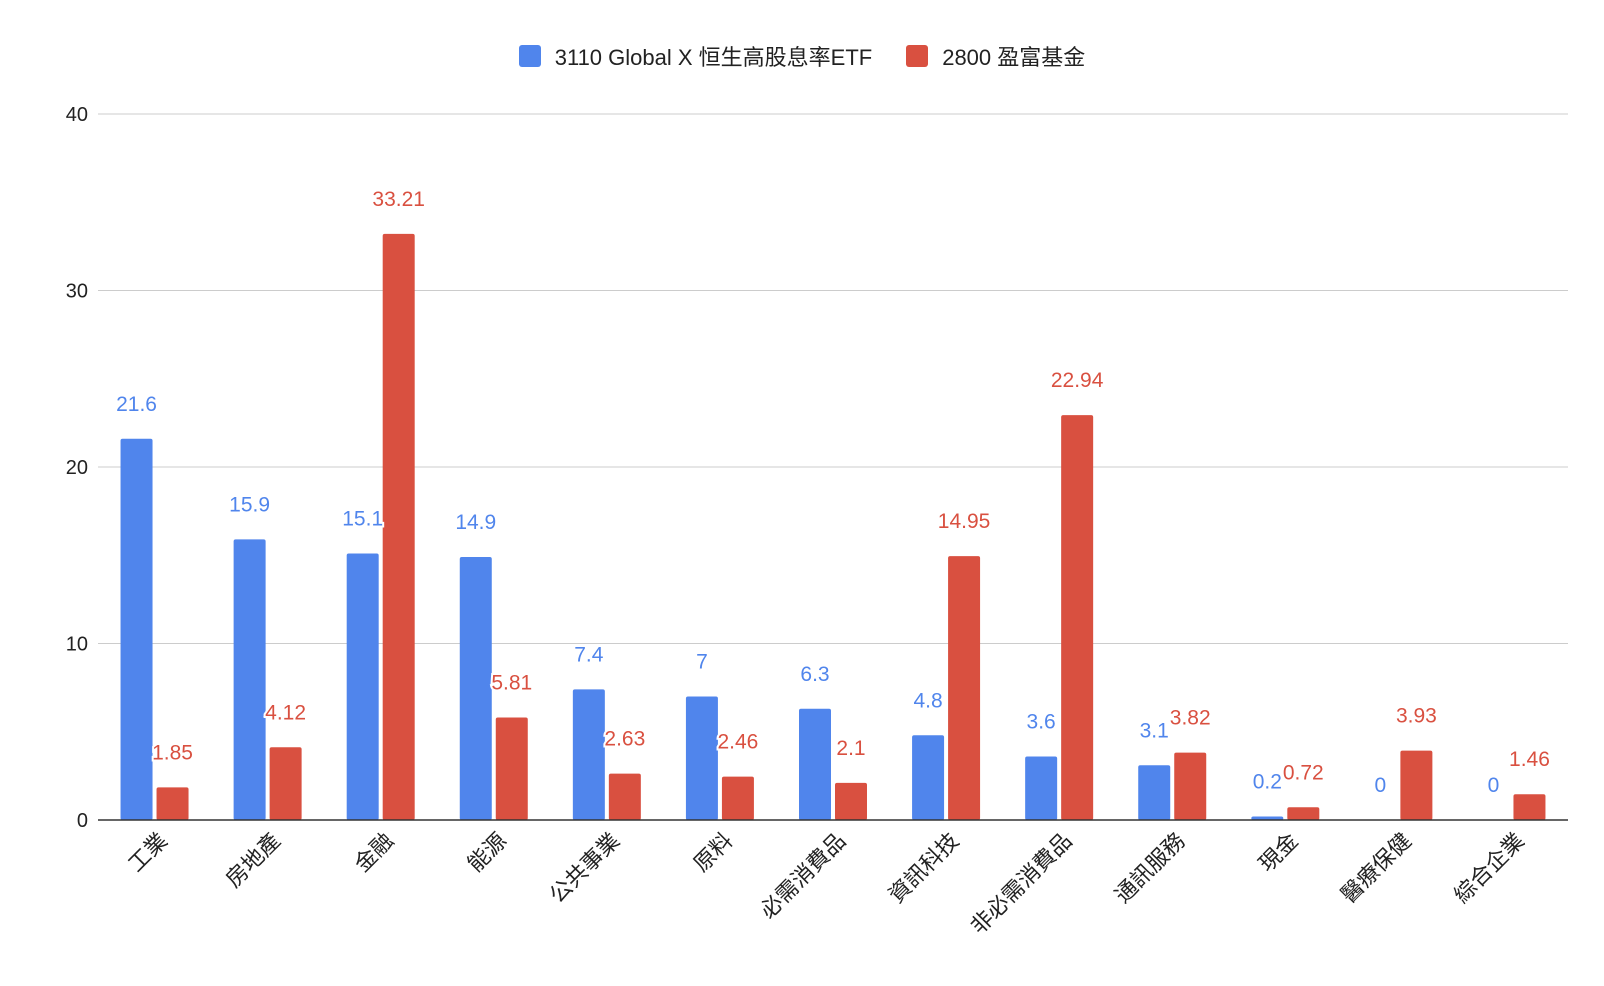 Image resolution: width=1604 pixels, height=986 pixels. Describe the element at coordinates (172, 752) in the screenshot. I see `data-label-series-2: 1.85` at that location.